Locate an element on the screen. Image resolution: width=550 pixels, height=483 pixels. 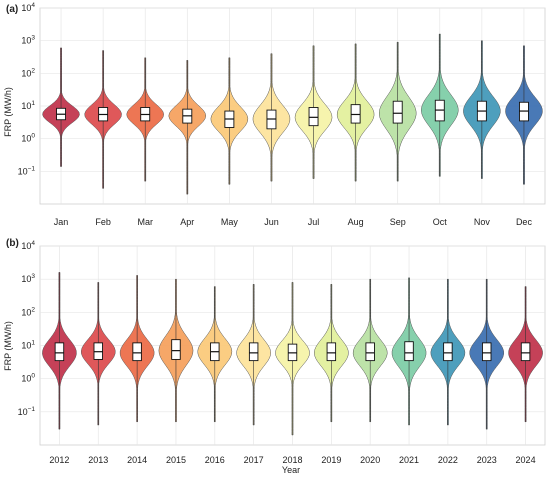
x-tick-label: Aug is located at coordinates (356, 222).